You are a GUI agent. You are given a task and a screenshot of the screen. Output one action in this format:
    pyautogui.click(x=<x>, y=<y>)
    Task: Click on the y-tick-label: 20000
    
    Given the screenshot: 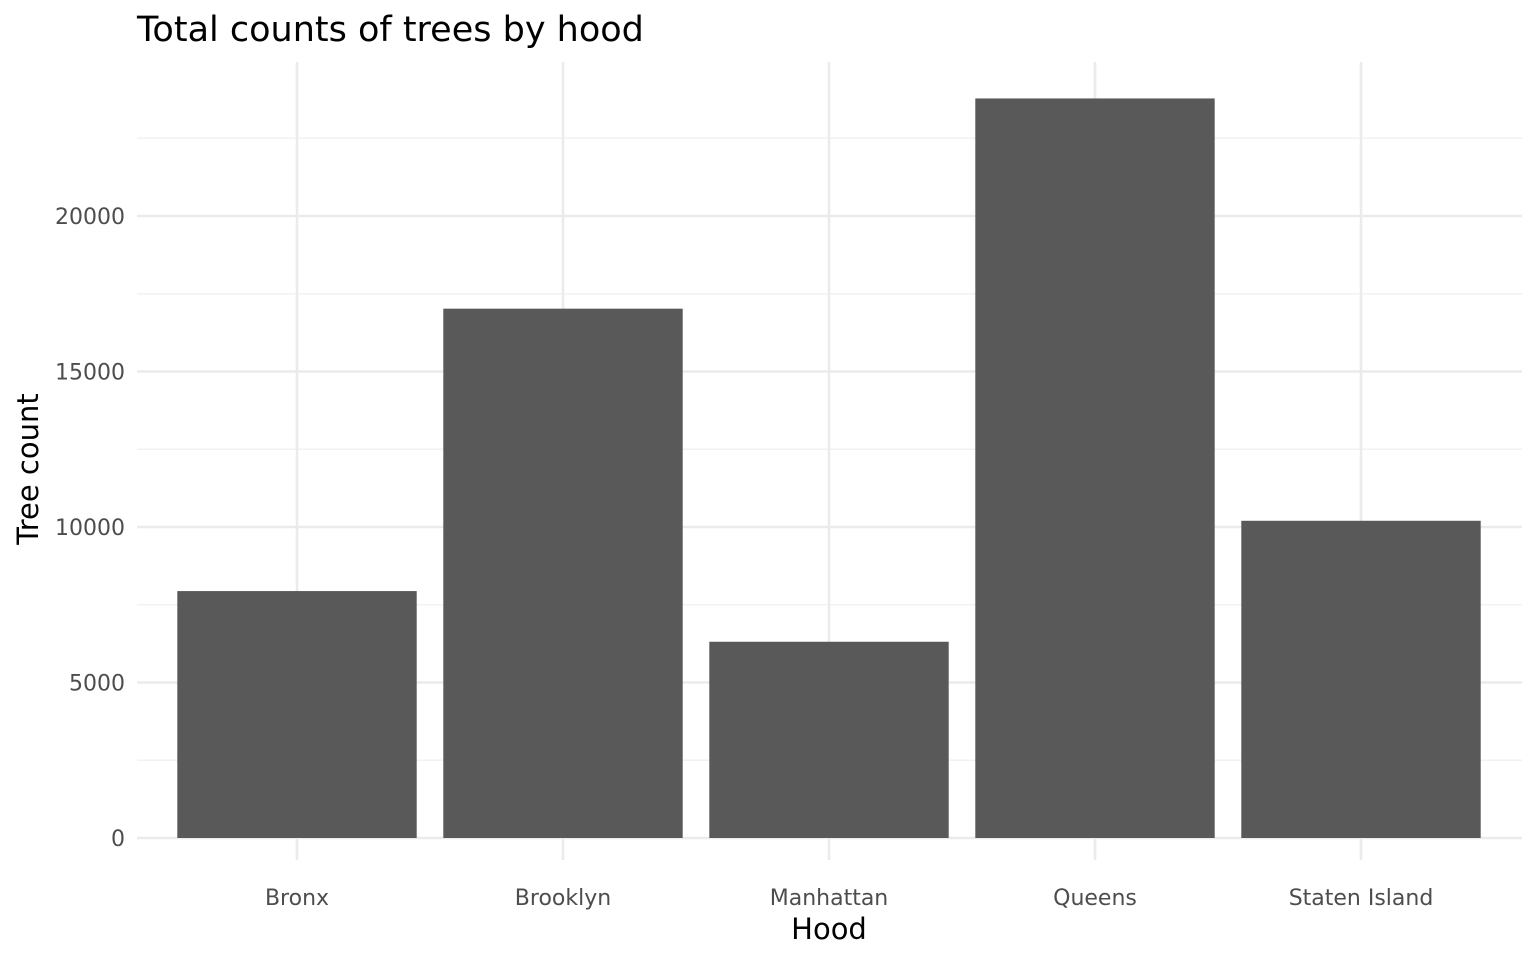 What is the action you would take?
    pyautogui.click(x=90, y=217)
    